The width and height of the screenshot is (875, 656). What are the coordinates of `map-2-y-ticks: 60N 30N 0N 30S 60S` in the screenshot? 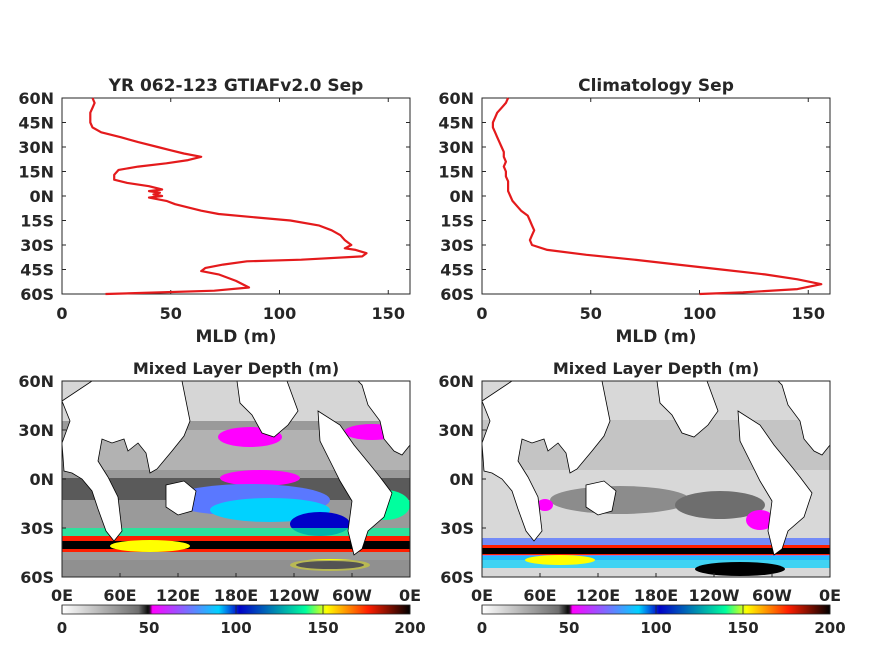 It's located at (462, 479).